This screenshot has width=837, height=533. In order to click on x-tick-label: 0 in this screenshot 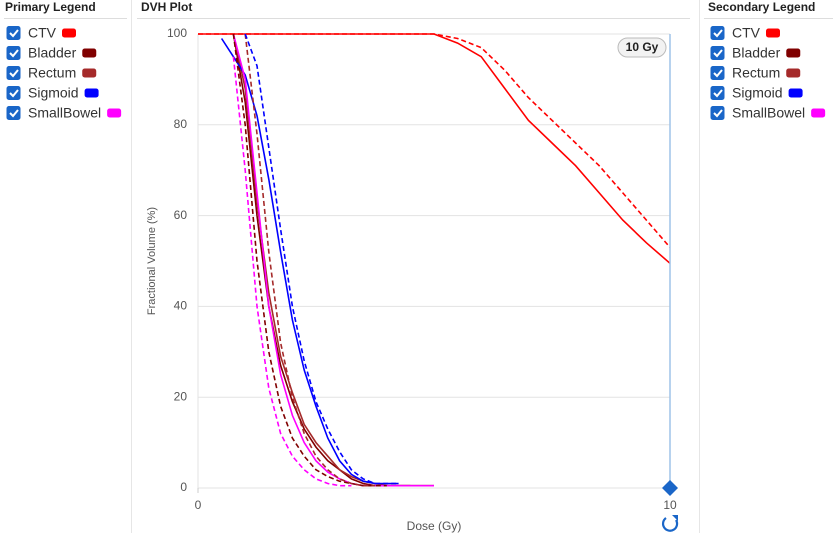, I will do `click(198, 505)`.